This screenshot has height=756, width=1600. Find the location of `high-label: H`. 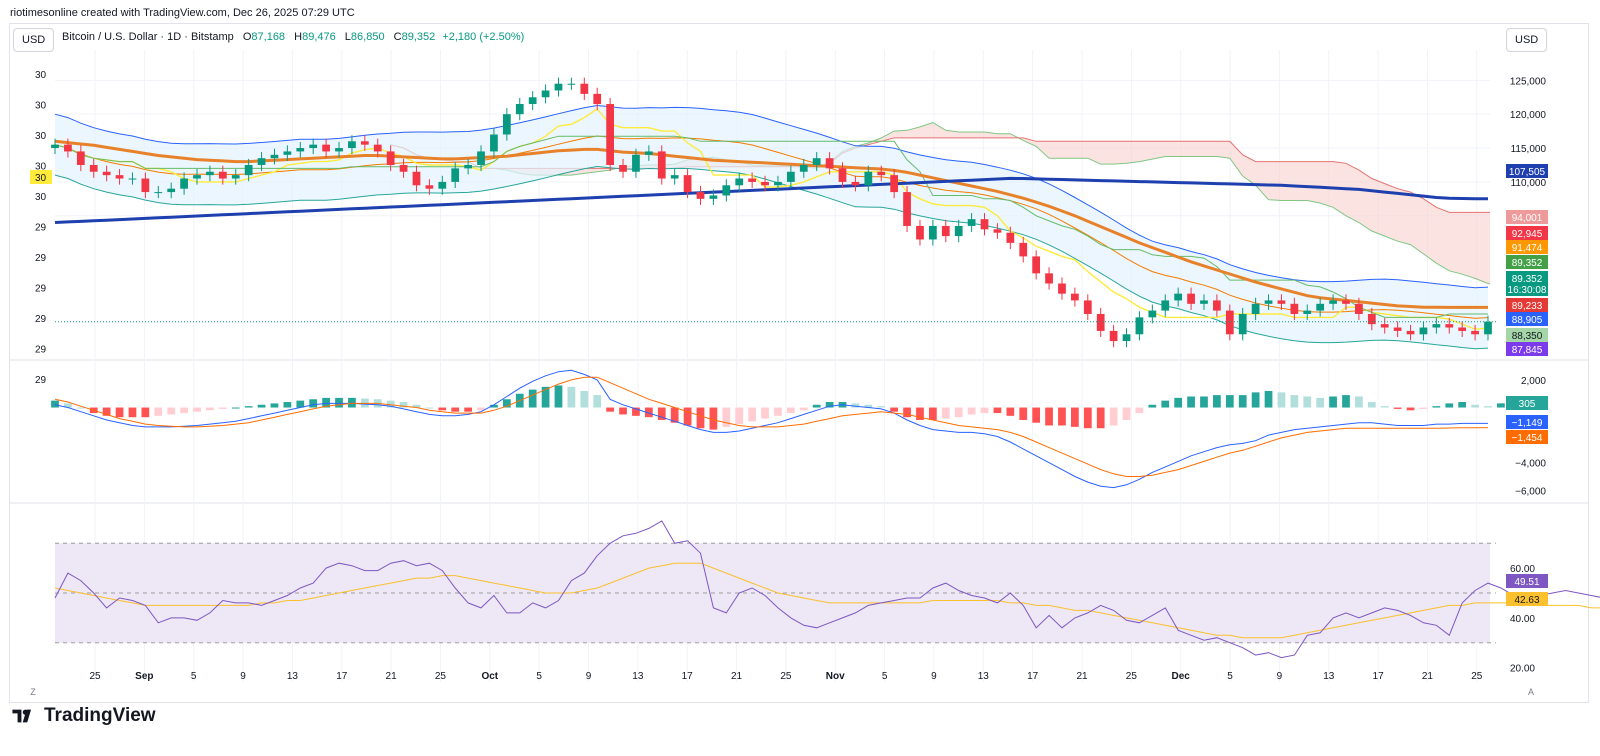

high-label: H is located at coordinates (298, 37).